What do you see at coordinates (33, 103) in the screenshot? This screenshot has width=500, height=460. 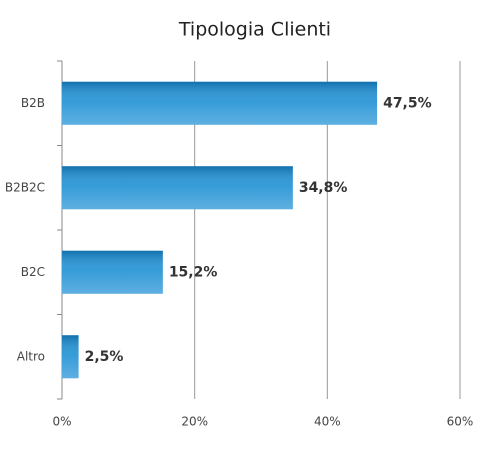 I see `y-tick-label: B2B` at bounding box center [33, 103].